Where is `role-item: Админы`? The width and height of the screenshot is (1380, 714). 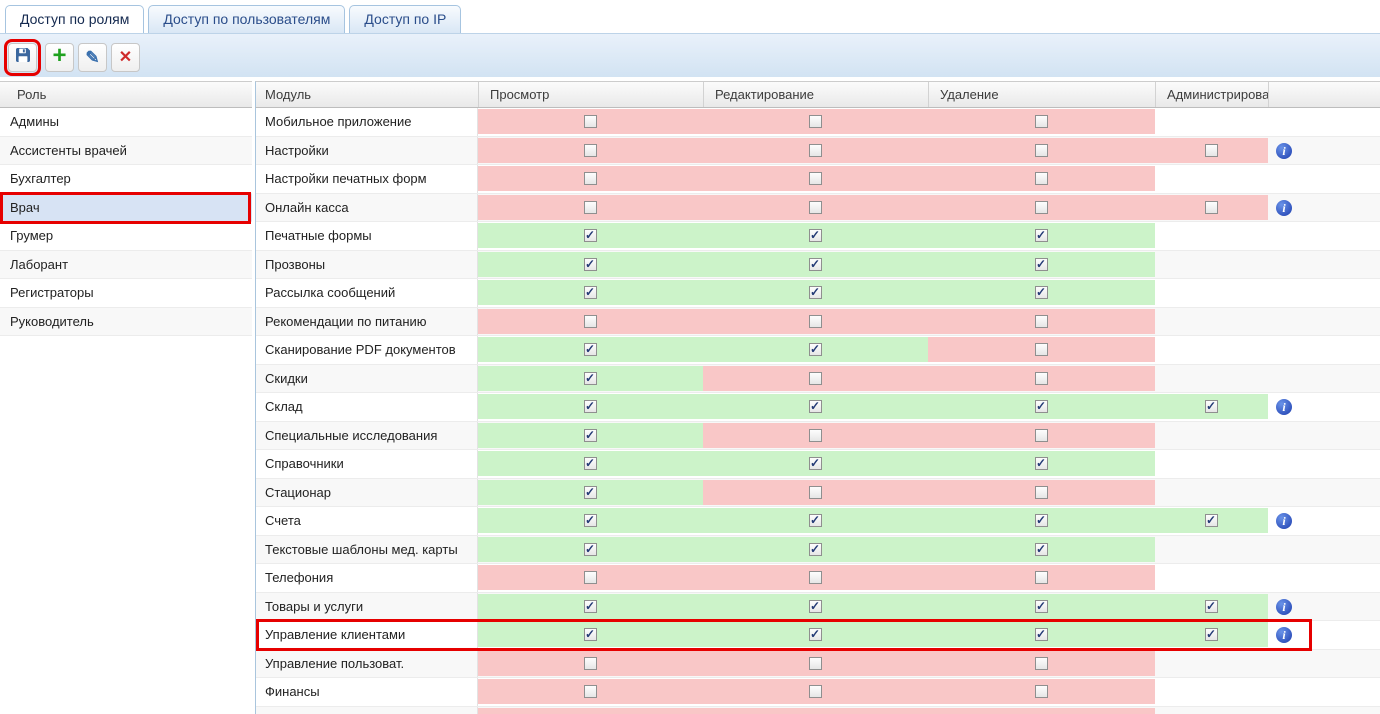 role-item: Админы is located at coordinates (126, 122).